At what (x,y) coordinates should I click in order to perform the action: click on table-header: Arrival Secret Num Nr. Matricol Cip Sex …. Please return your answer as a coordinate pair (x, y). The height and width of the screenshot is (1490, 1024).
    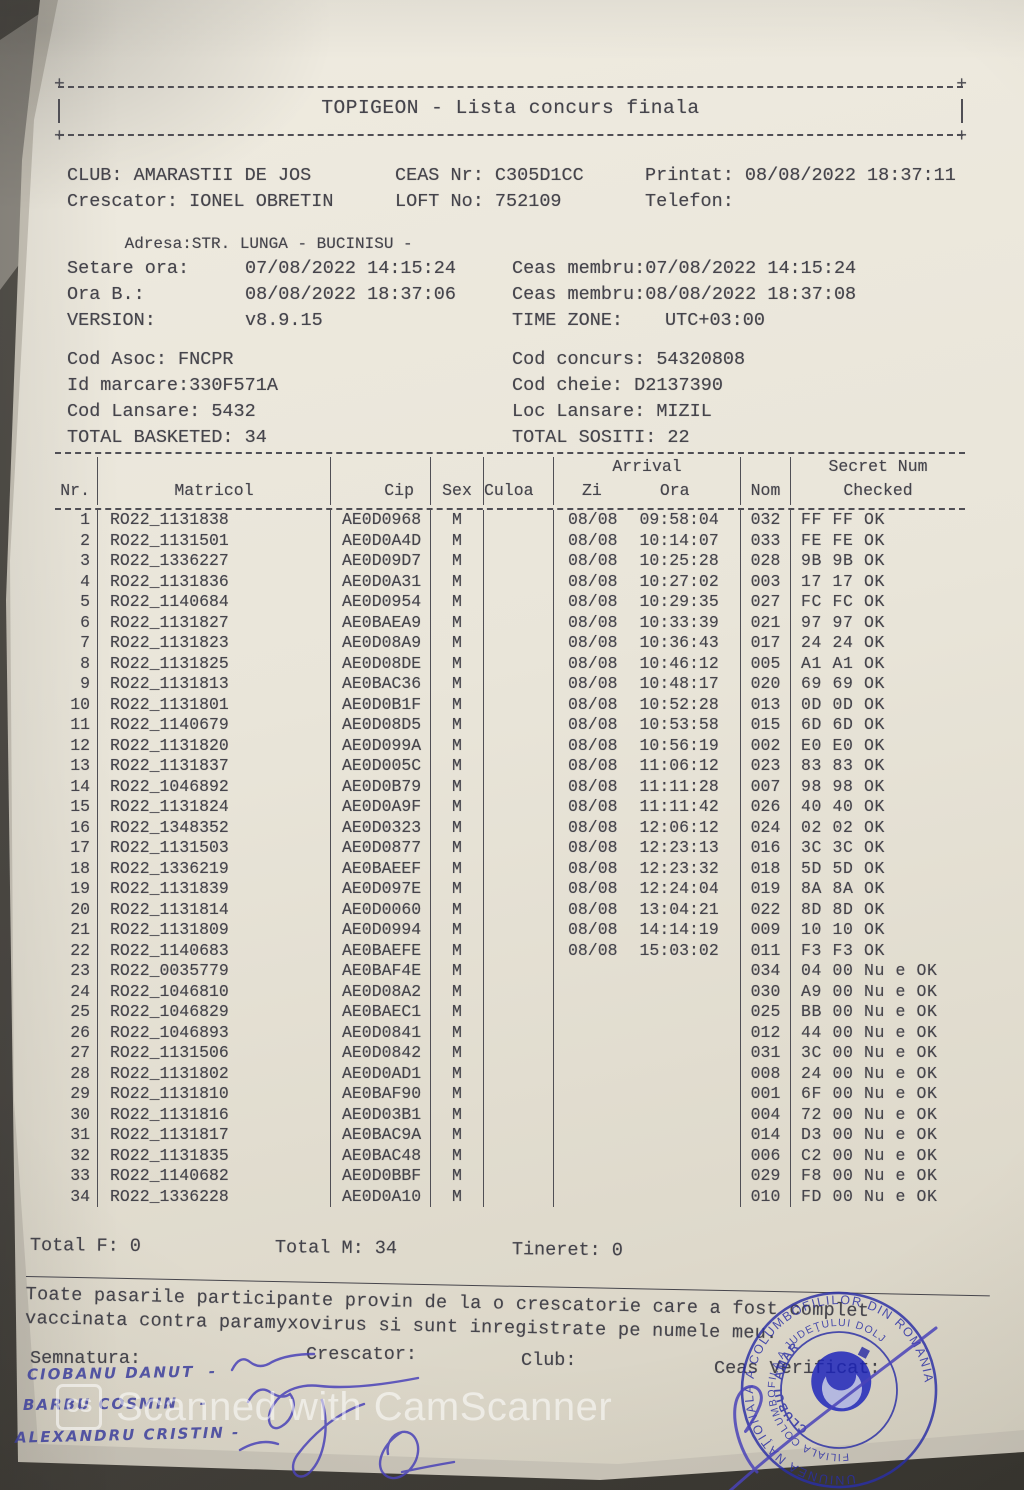
    Looking at the image, I should click on (510, 481).